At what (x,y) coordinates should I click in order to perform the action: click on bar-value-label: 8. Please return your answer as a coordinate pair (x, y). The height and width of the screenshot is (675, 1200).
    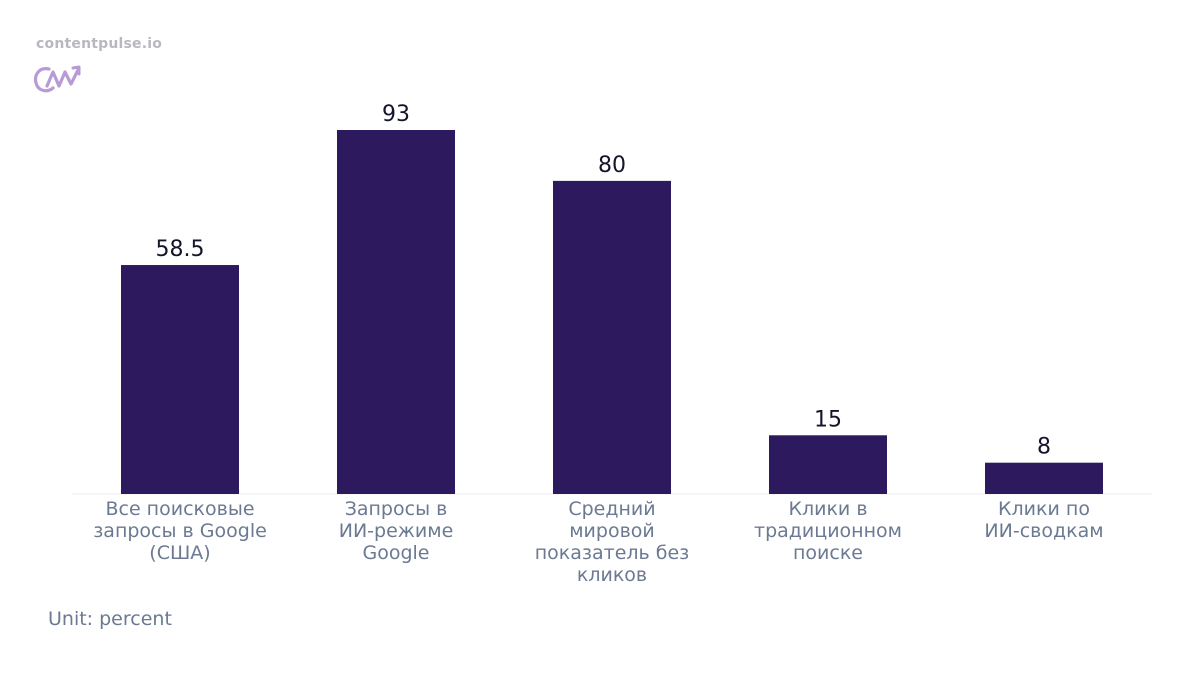
    Looking at the image, I should click on (1044, 447).